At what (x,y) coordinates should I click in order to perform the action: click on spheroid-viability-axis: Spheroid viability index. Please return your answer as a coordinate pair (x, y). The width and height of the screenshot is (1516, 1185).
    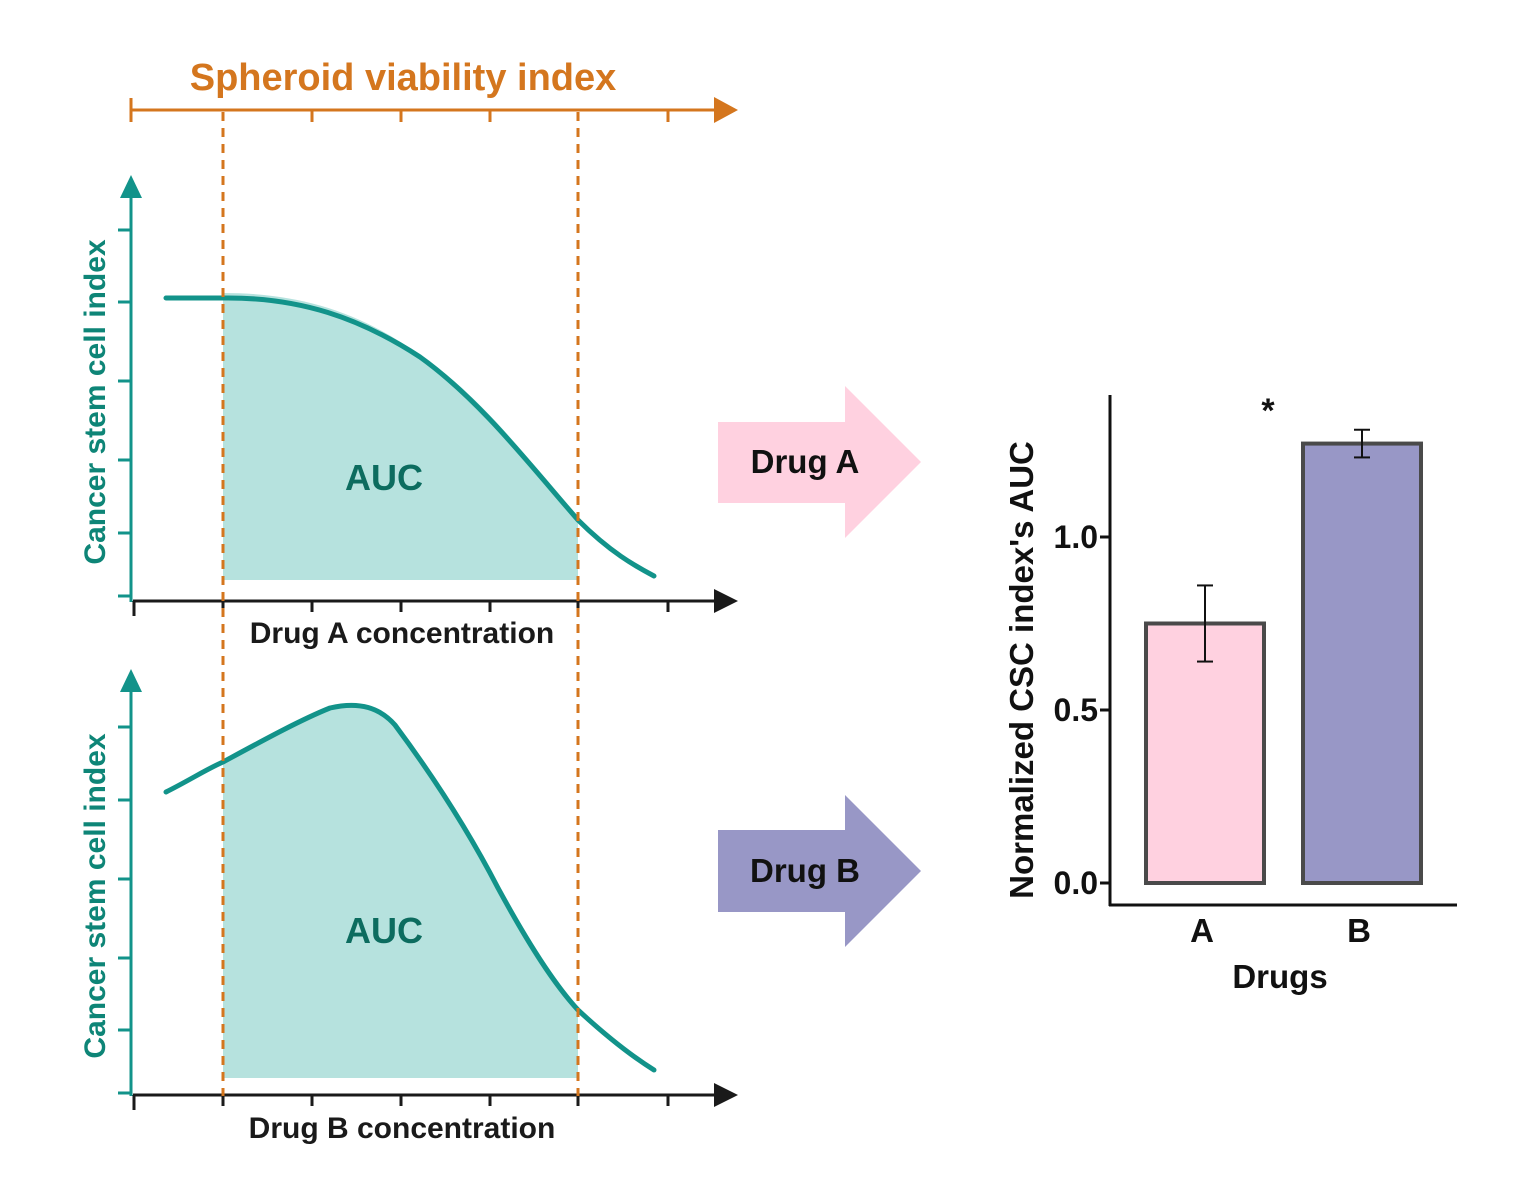
    Looking at the image, I should click on (433, 90).